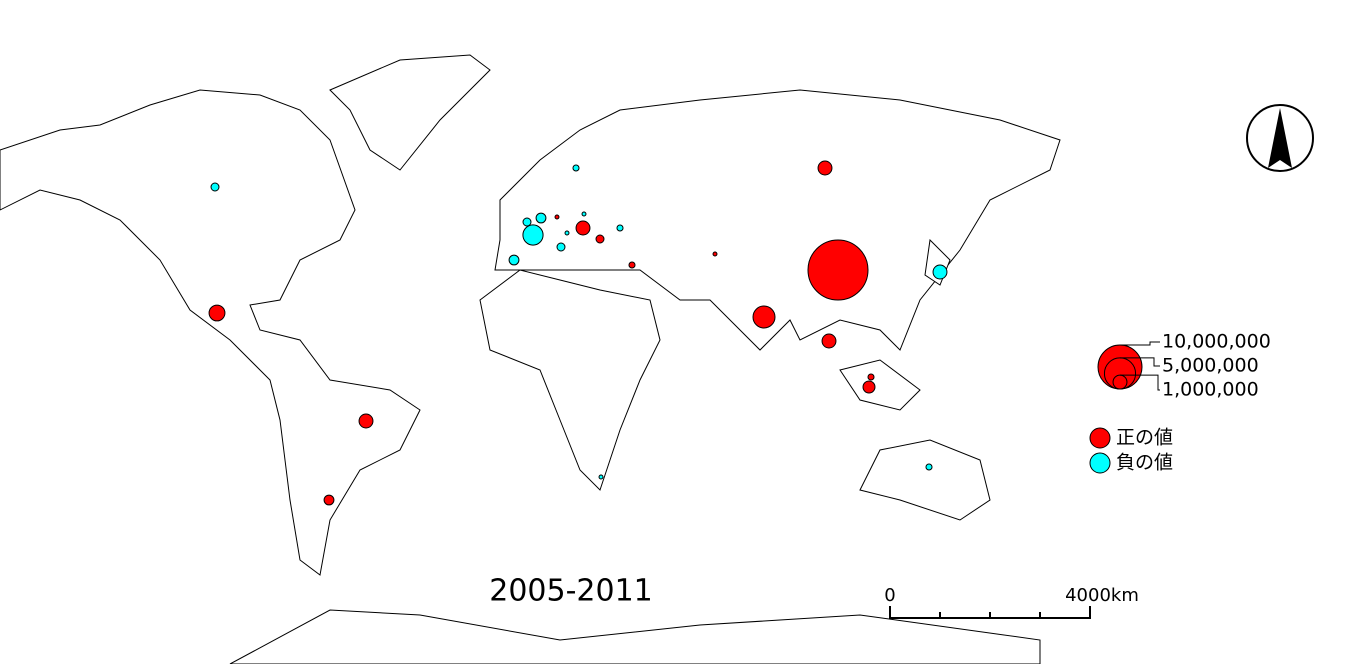 This screenshot has height=664, width=1362. What do you see at coordinates (1210, 390) in the screenshot?
I see `size-legend-label: 1,000,000` at bounding box center [1210, 390].